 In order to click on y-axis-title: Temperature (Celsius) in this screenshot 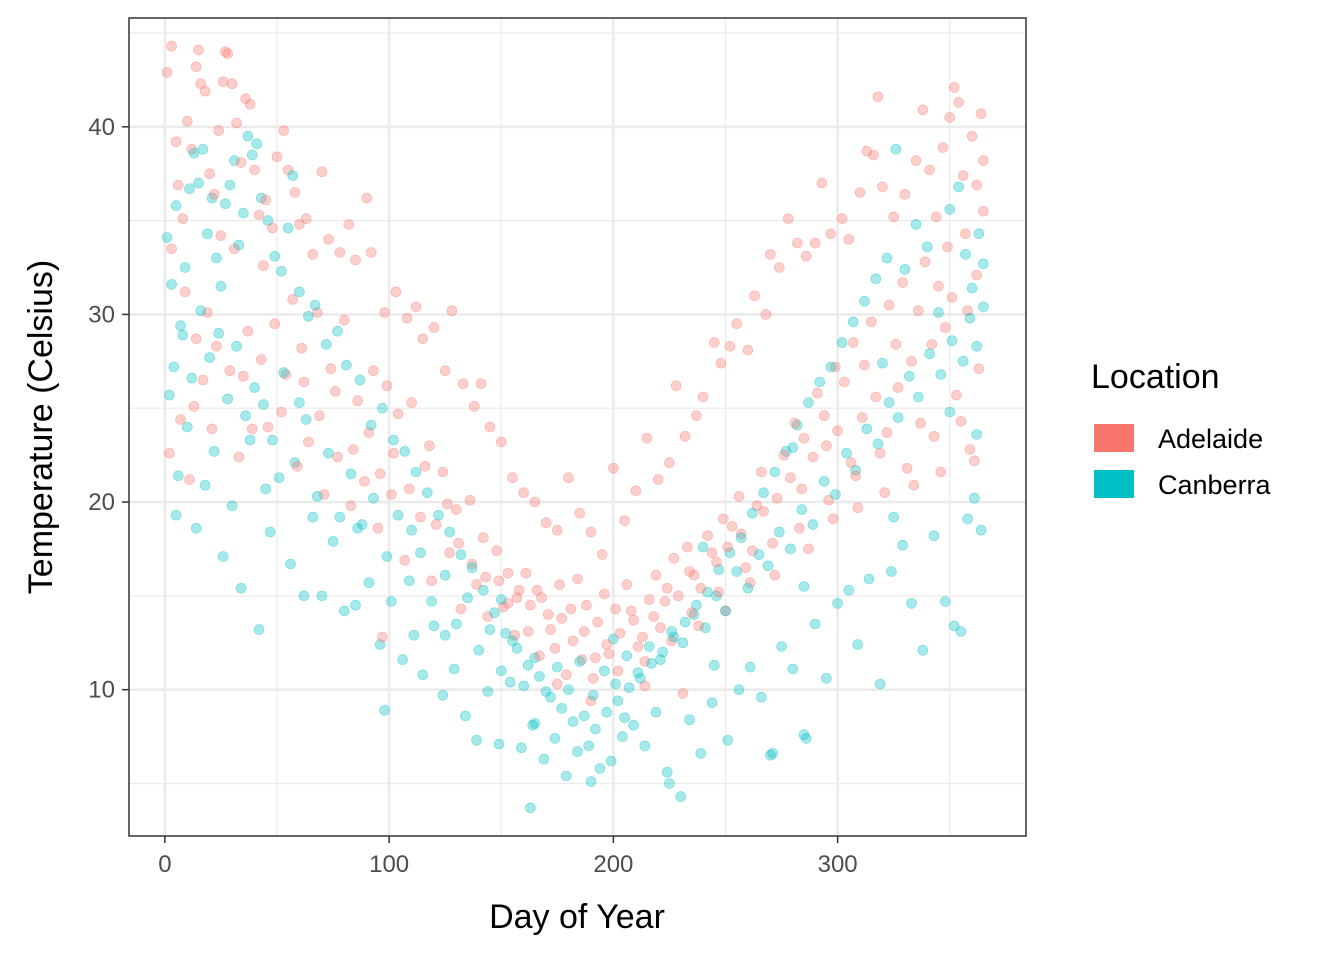, I will do `click(41, 427)`.